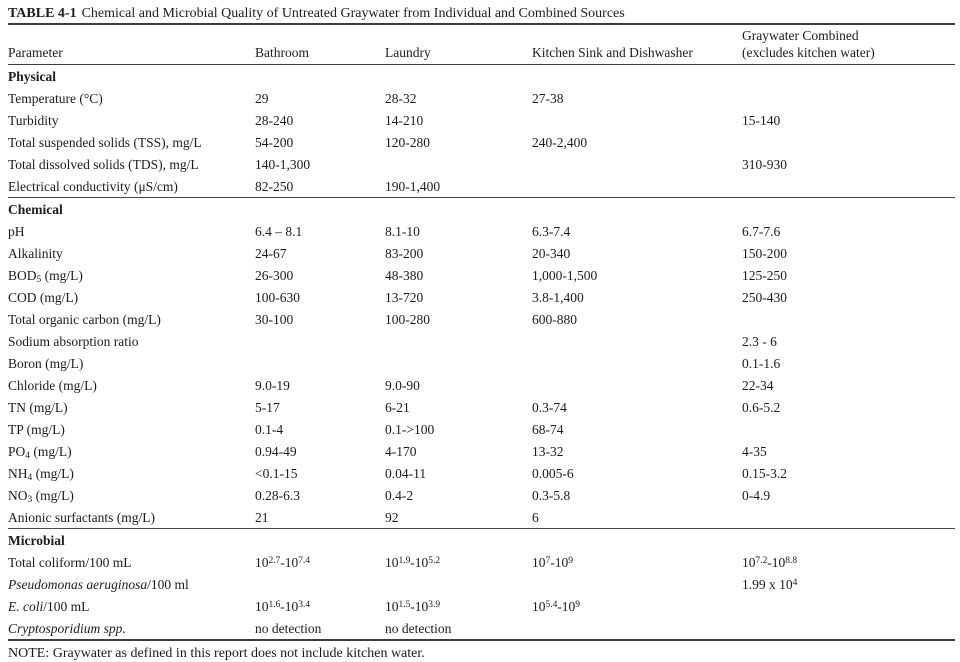 This screenshot has width=960, height=662. What do you see at coordinates (283, 164) in the screenshot?
I see `value-cell: 140-1,300` at bounding box center [283, 164].